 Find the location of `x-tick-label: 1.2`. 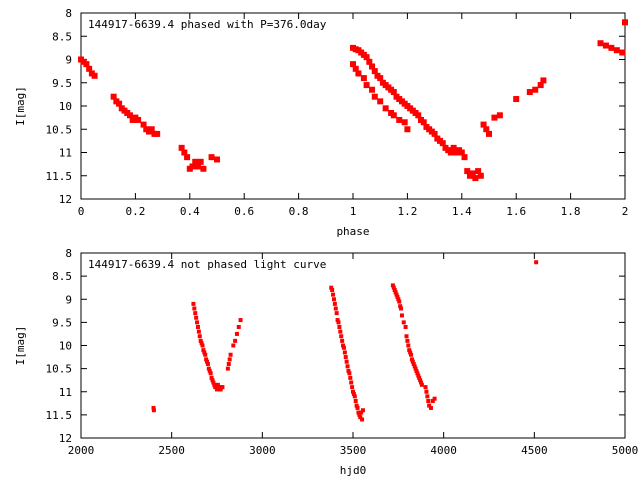

x-tick-label: 1.2 is located at coordinates (407, 211).